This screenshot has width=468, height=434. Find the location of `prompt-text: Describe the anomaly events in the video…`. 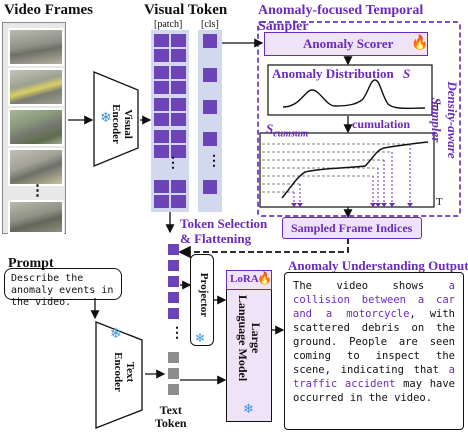

prompt-text: Describe the anomaly events in the video… is located at coordinates (62, 290).